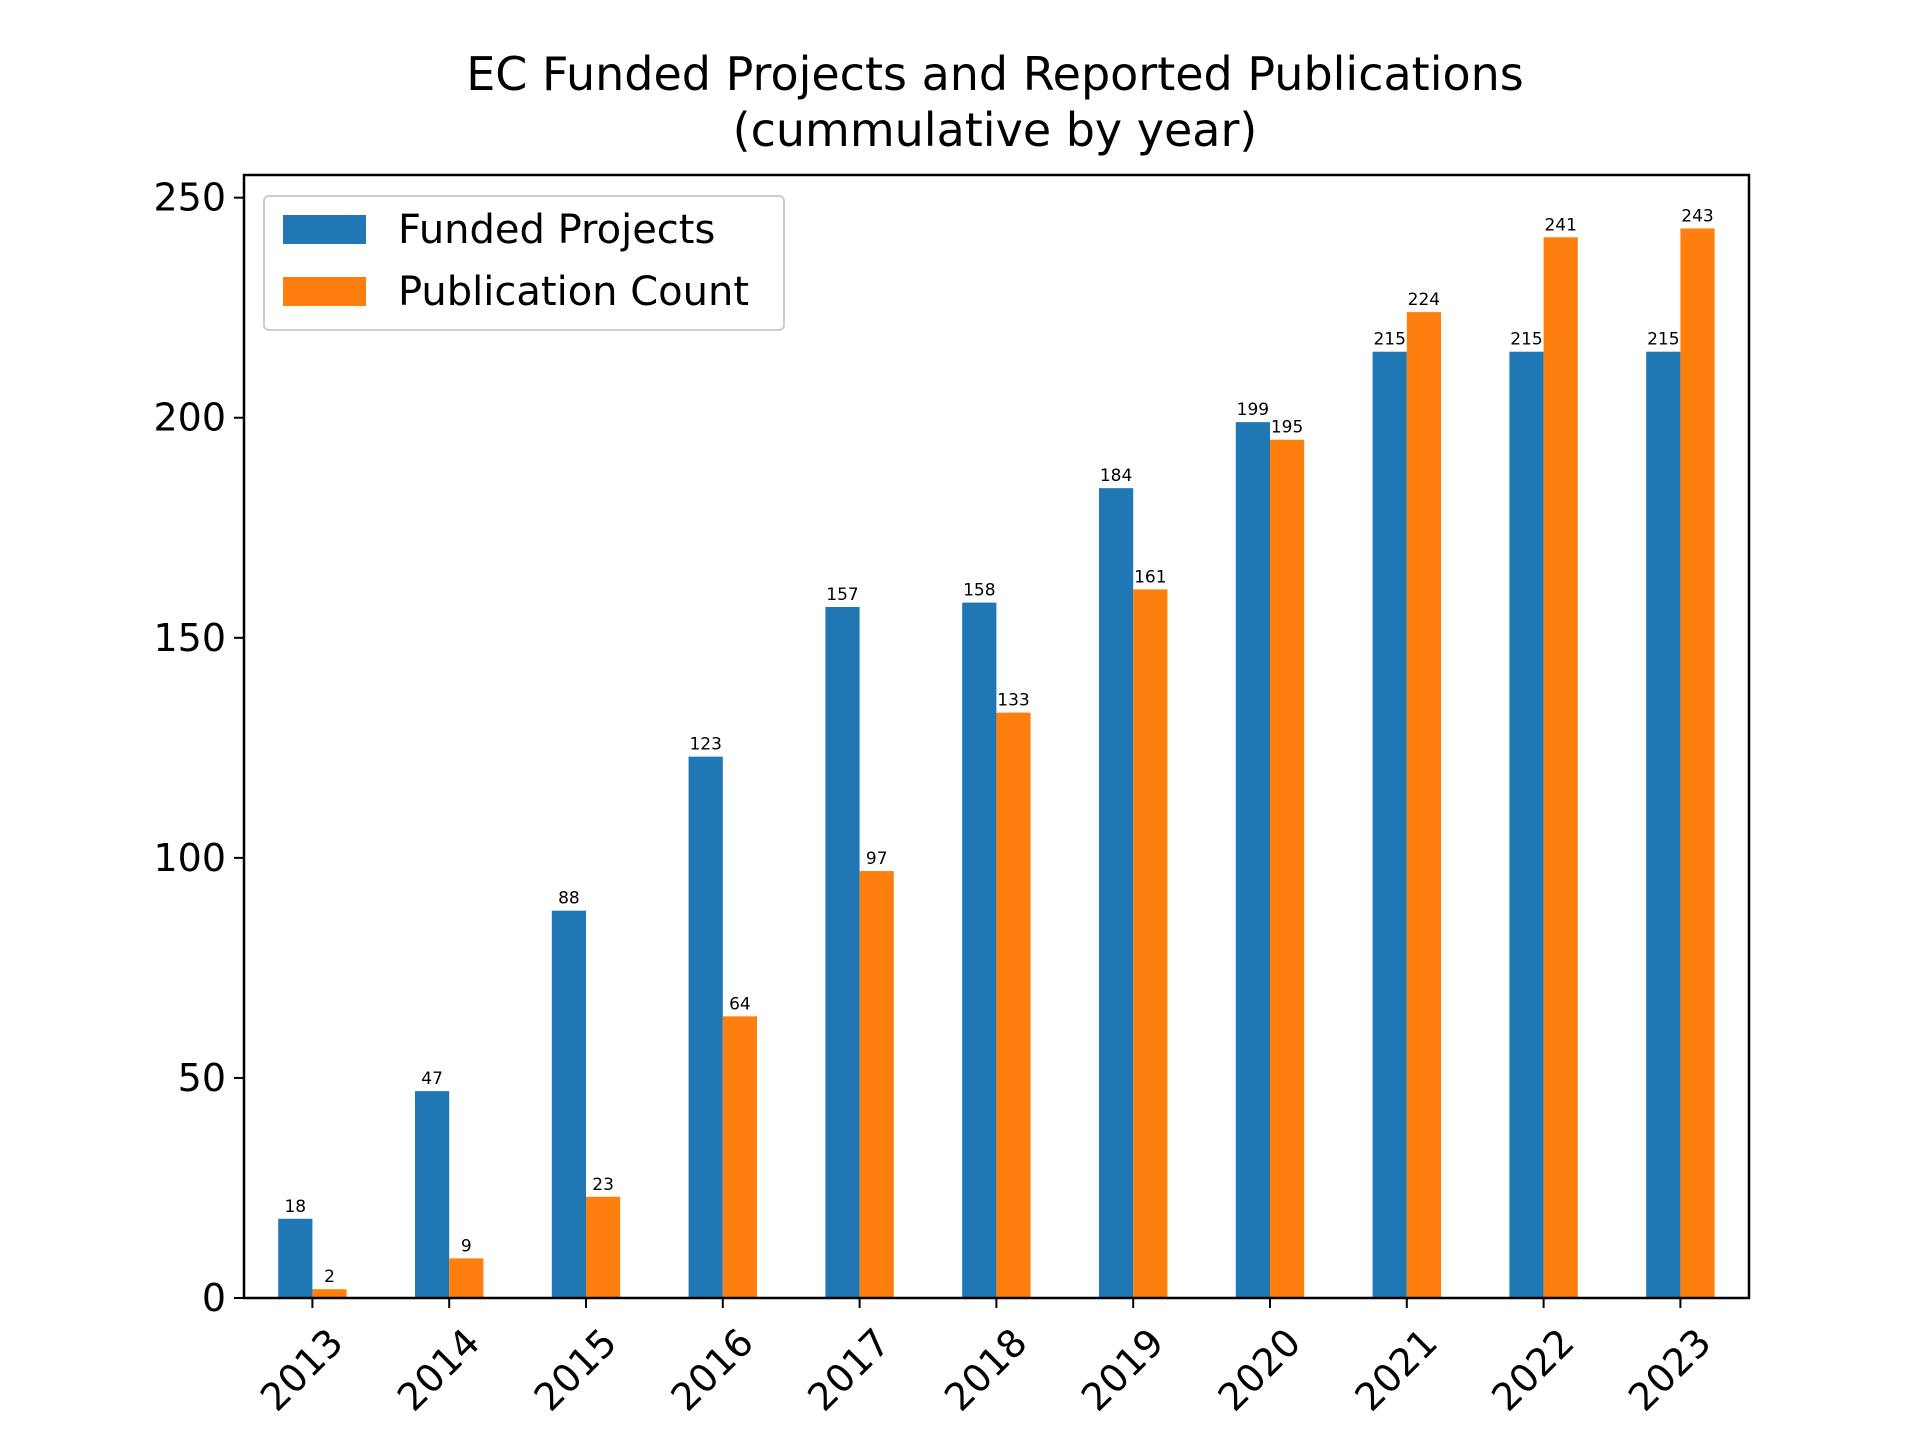 This screenshot has height=1440, width=1920. Describe the element at coordinates (603, 1247) in the screenshot. I see `bar-publication-count-2015` at that location.